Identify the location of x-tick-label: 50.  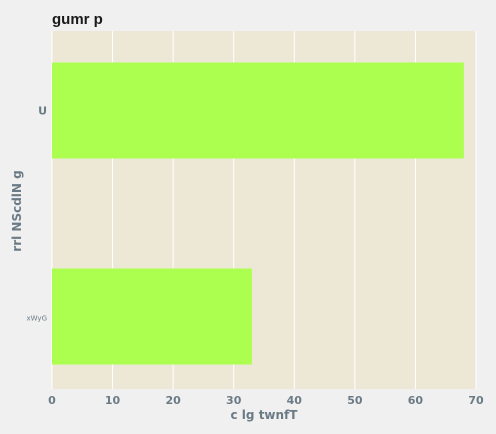
(355, 400).